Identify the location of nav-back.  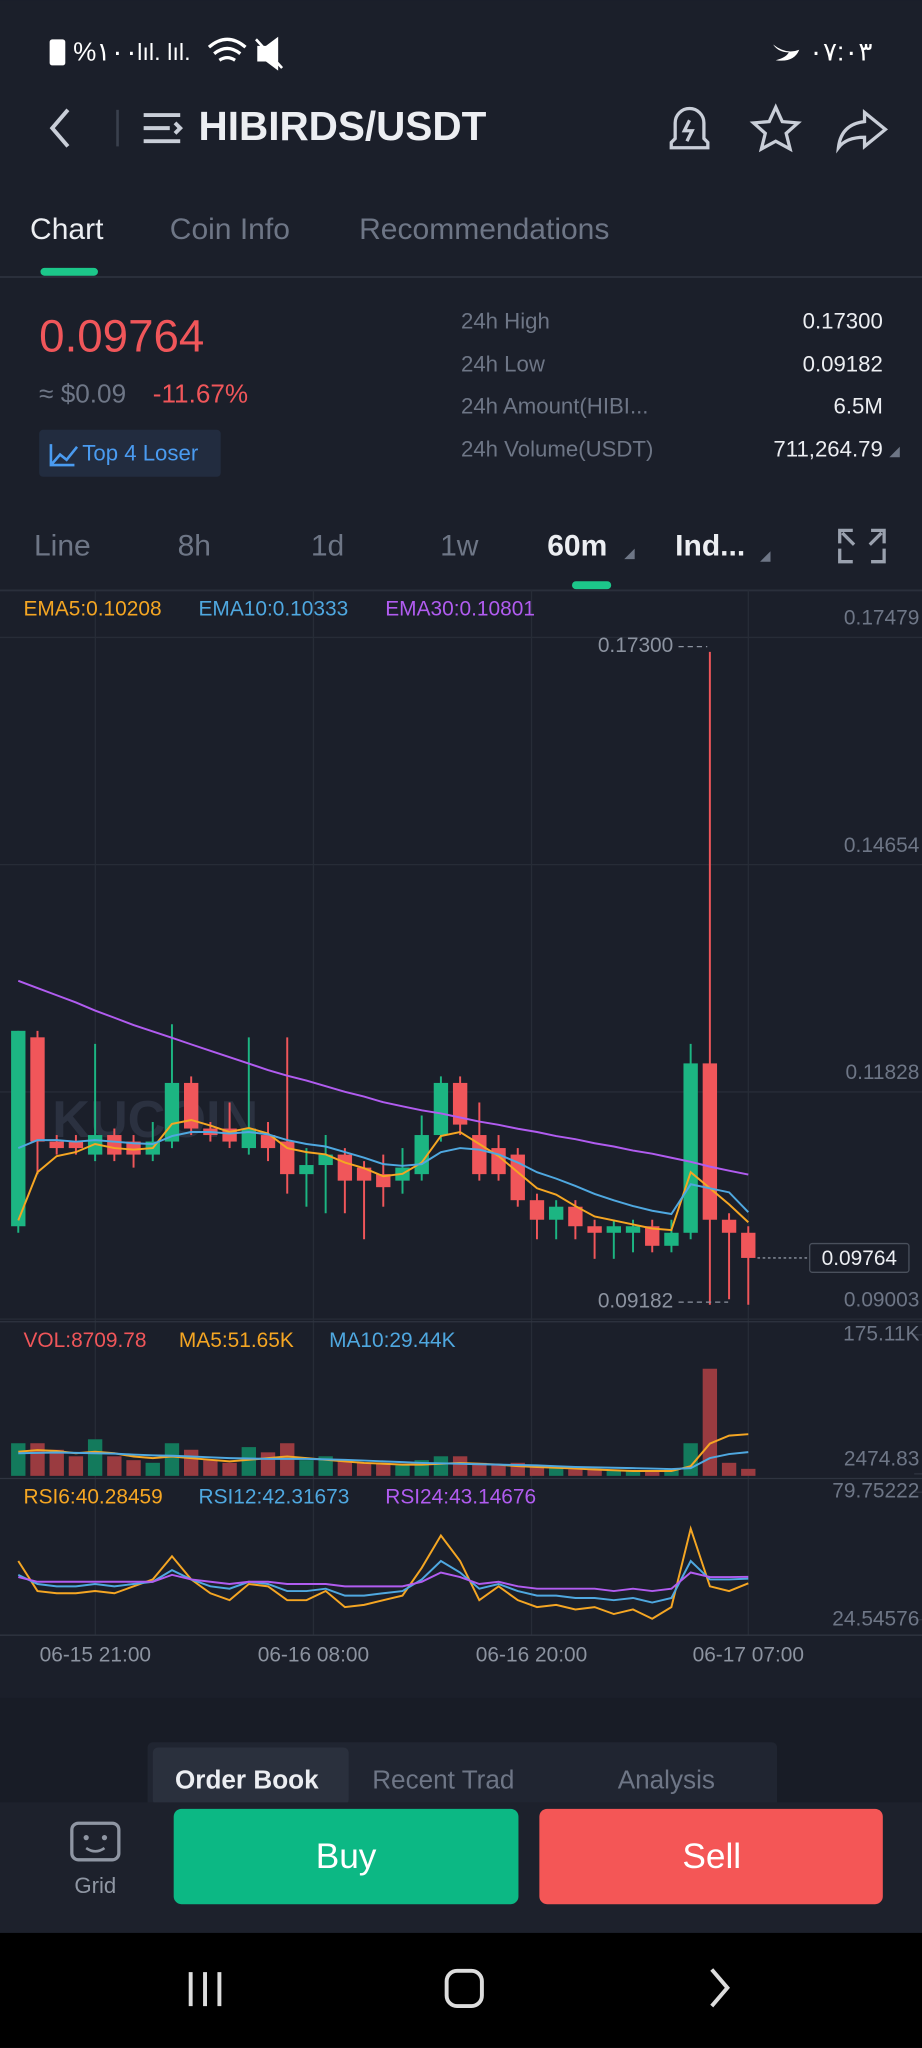
(720, 1988).